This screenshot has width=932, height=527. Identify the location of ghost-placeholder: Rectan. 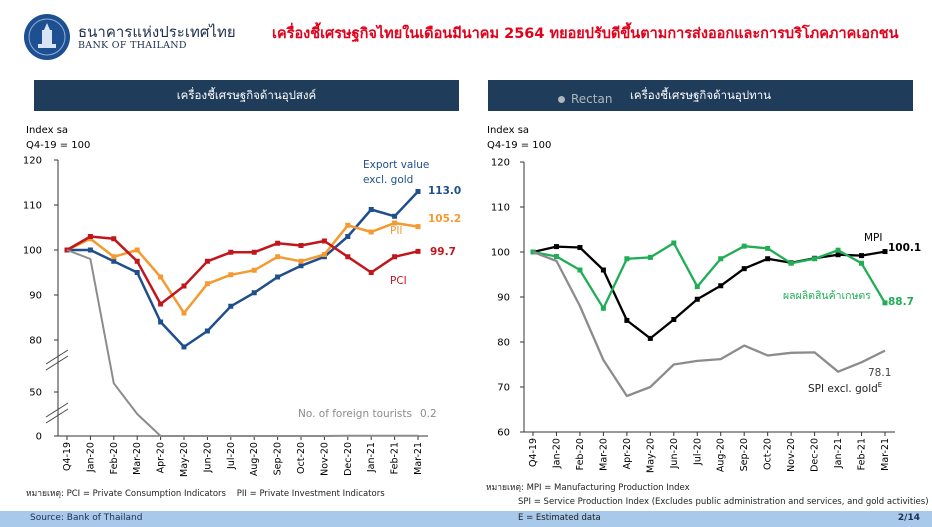
(593, 99).